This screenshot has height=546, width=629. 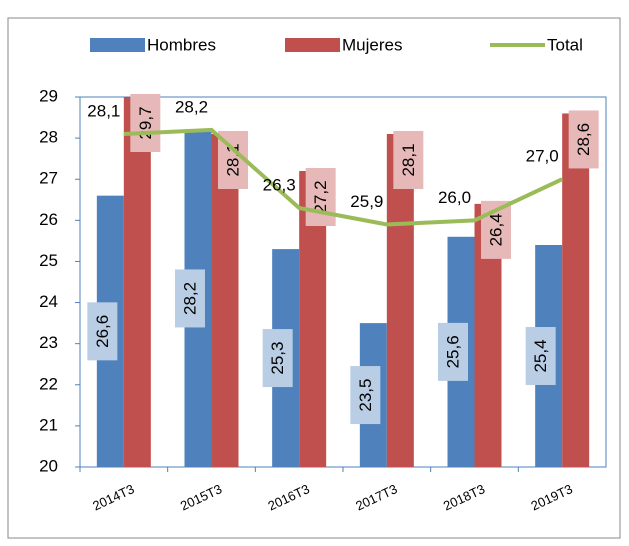 I want to click on x-tick-label: 2019T3, so click(x=552, y=497).